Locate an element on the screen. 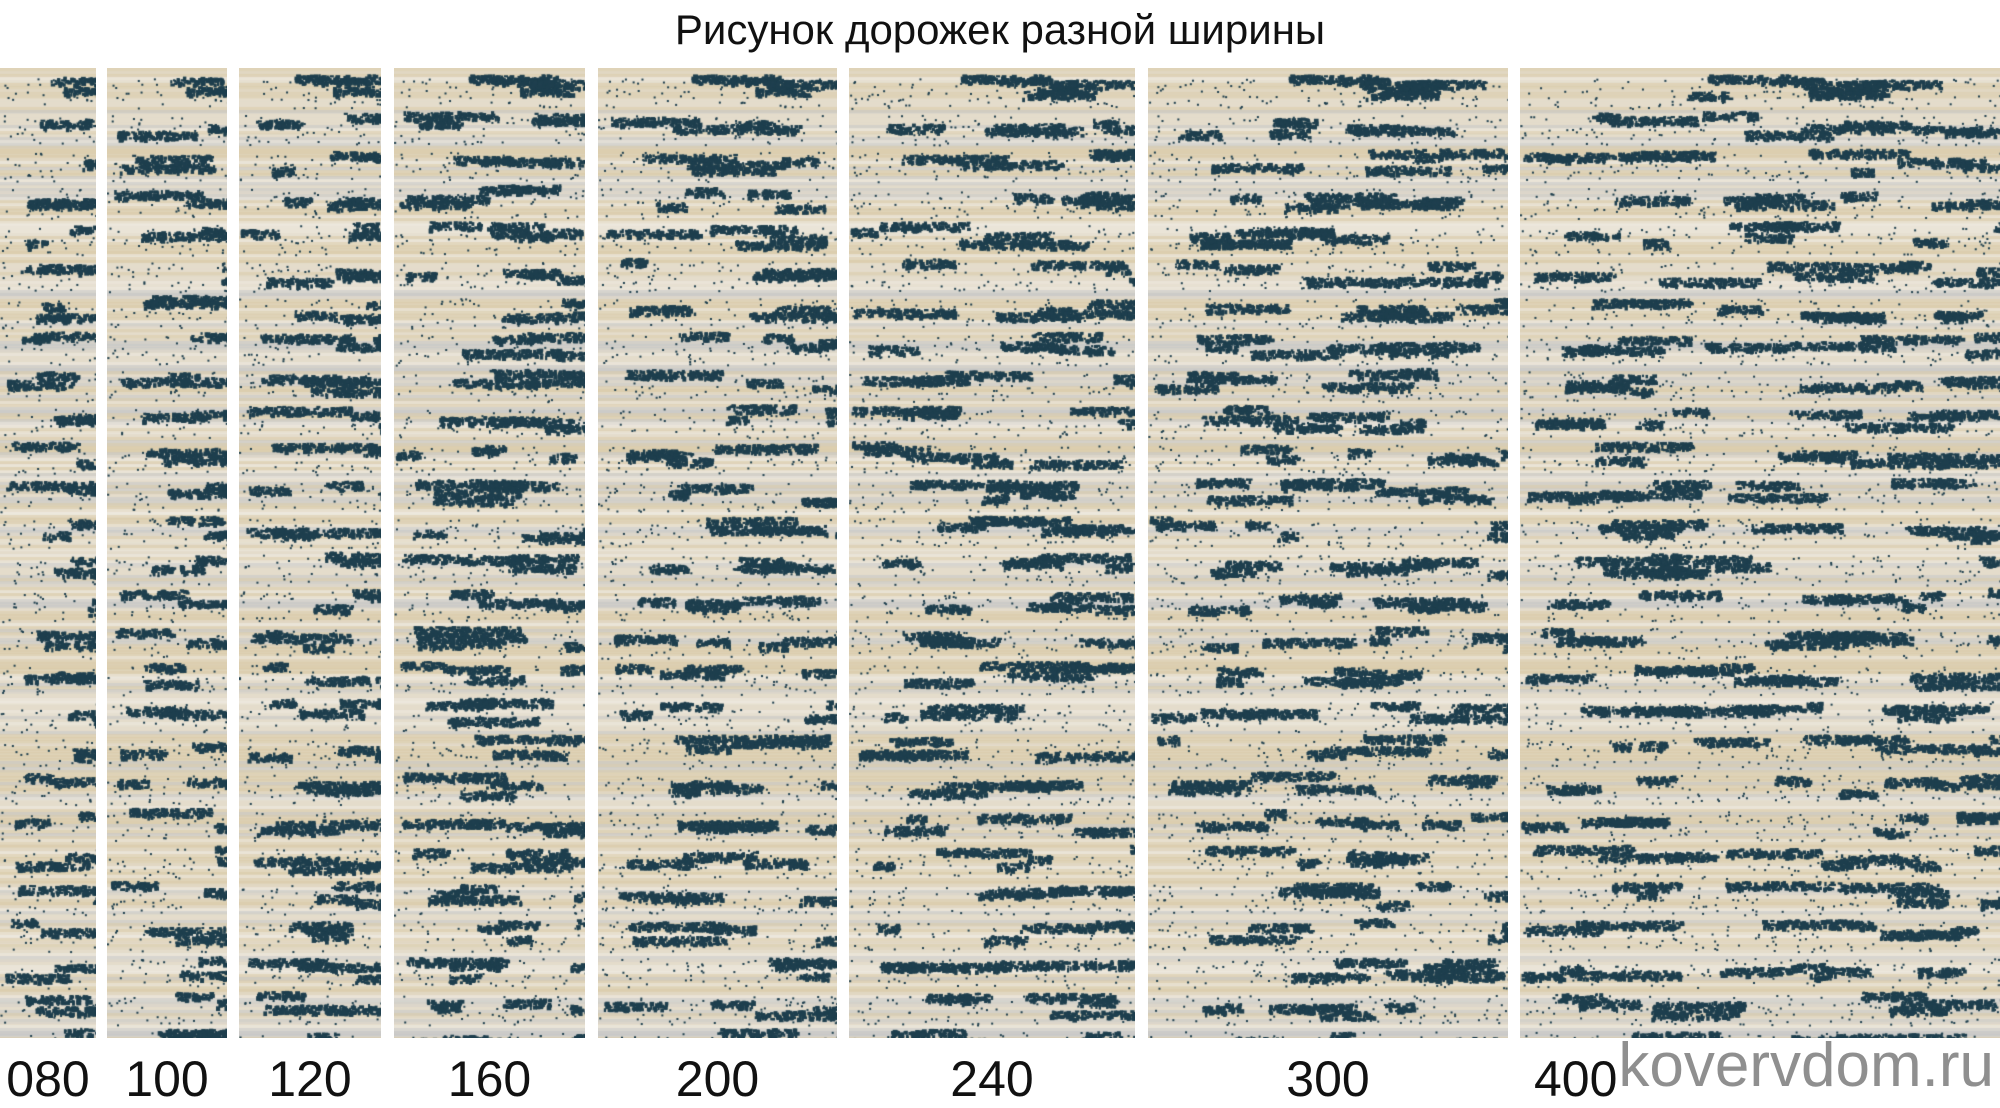 This screenshot has width=2000, height=1108. page-title: Рисунок дорожек разной ширины is located at coordinates (1000, 29).